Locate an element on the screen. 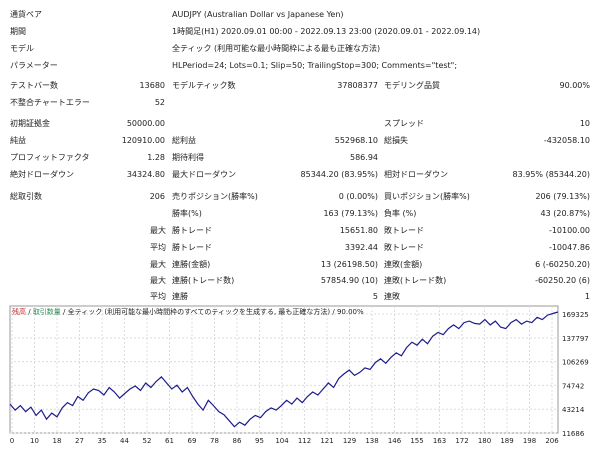 The height and width of the screenshot is (449, 600). max-cons-wins-label: 連勝(金額) is located at coordinates (191, 264).